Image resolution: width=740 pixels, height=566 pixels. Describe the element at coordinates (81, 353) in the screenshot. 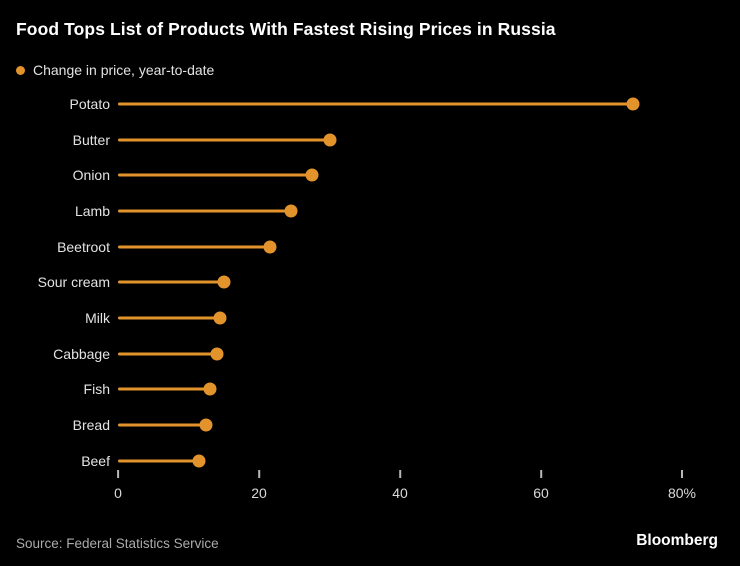

I see `category-label: Cabbage` at that location.